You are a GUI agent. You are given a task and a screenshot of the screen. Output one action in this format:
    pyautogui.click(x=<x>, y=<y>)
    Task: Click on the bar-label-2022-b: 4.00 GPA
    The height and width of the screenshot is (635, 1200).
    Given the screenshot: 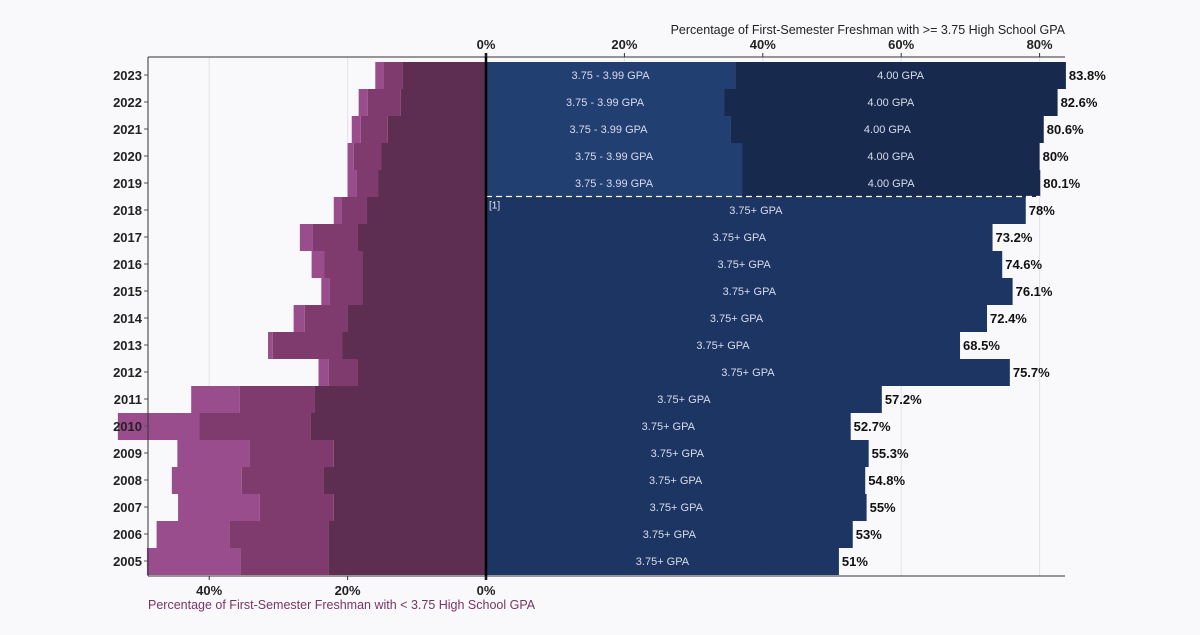 What is the action you would take?
    pyautogui.click(x=891, y=103)
    